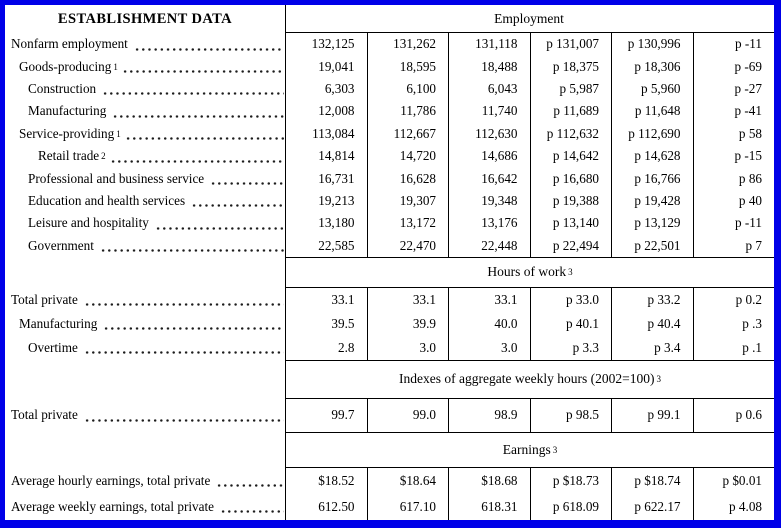  I want to click on data-cell: 617.10, so click(407, 506).